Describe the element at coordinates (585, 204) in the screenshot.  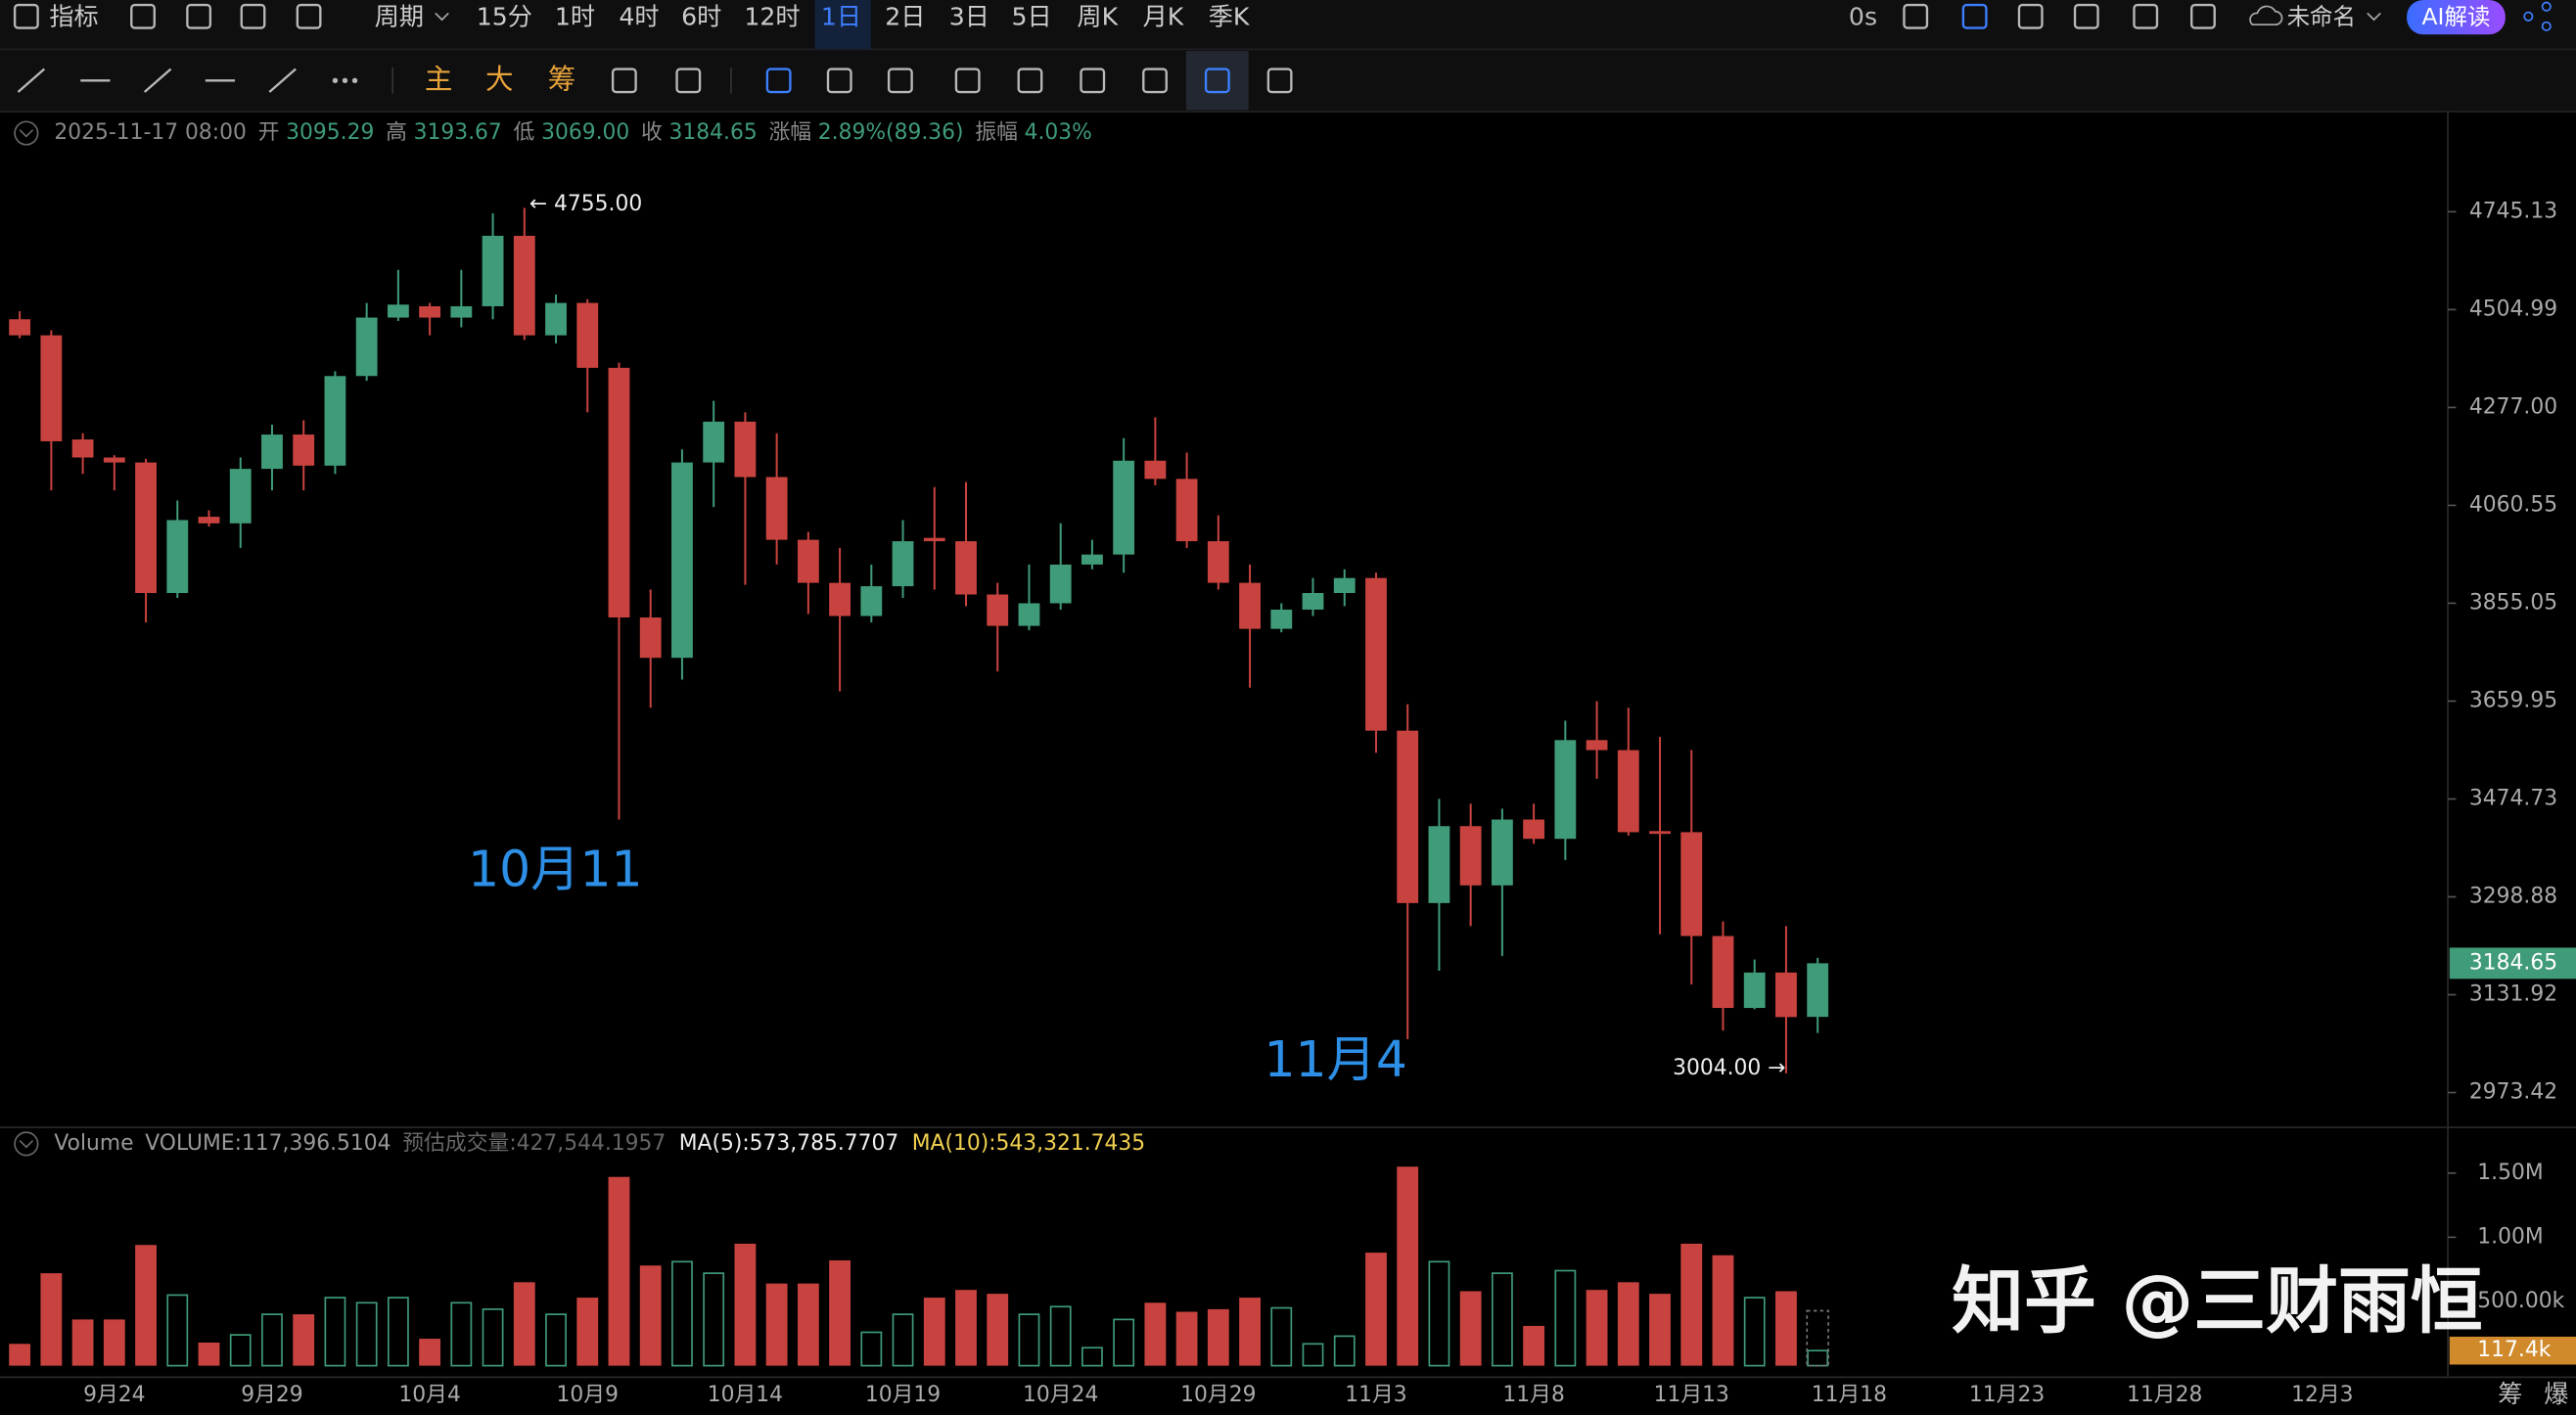
I see `high-annotation: ← 4755.00` at that location.